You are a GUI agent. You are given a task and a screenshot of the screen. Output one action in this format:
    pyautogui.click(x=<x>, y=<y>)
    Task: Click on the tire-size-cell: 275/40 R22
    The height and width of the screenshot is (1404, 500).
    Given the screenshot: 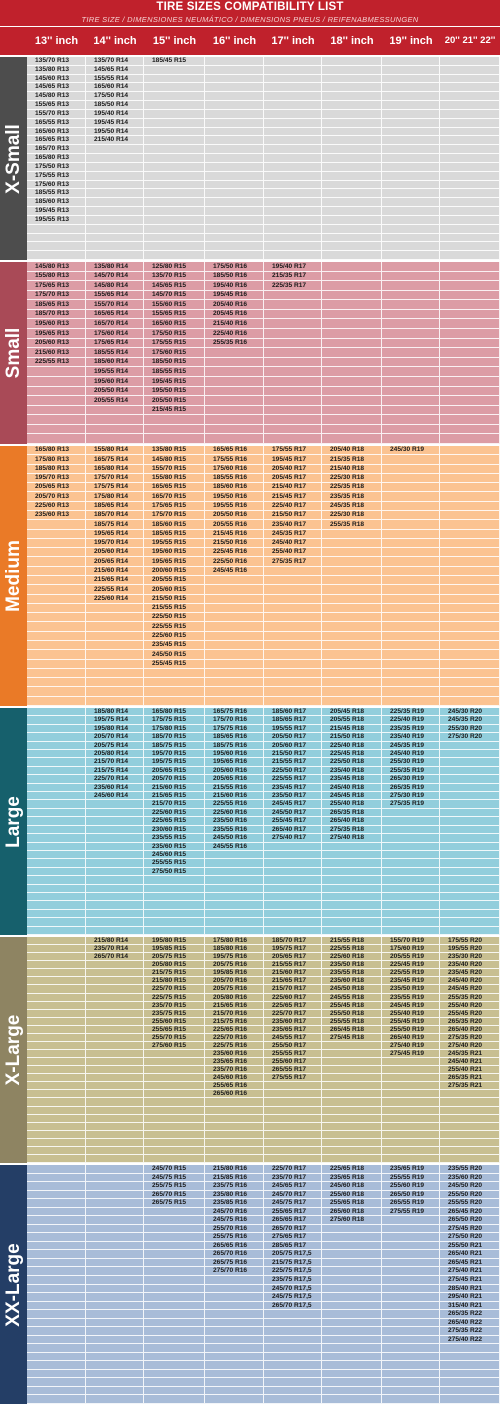 What is the action you would take?
    pyautogui.click(x=470, y=1340)
    